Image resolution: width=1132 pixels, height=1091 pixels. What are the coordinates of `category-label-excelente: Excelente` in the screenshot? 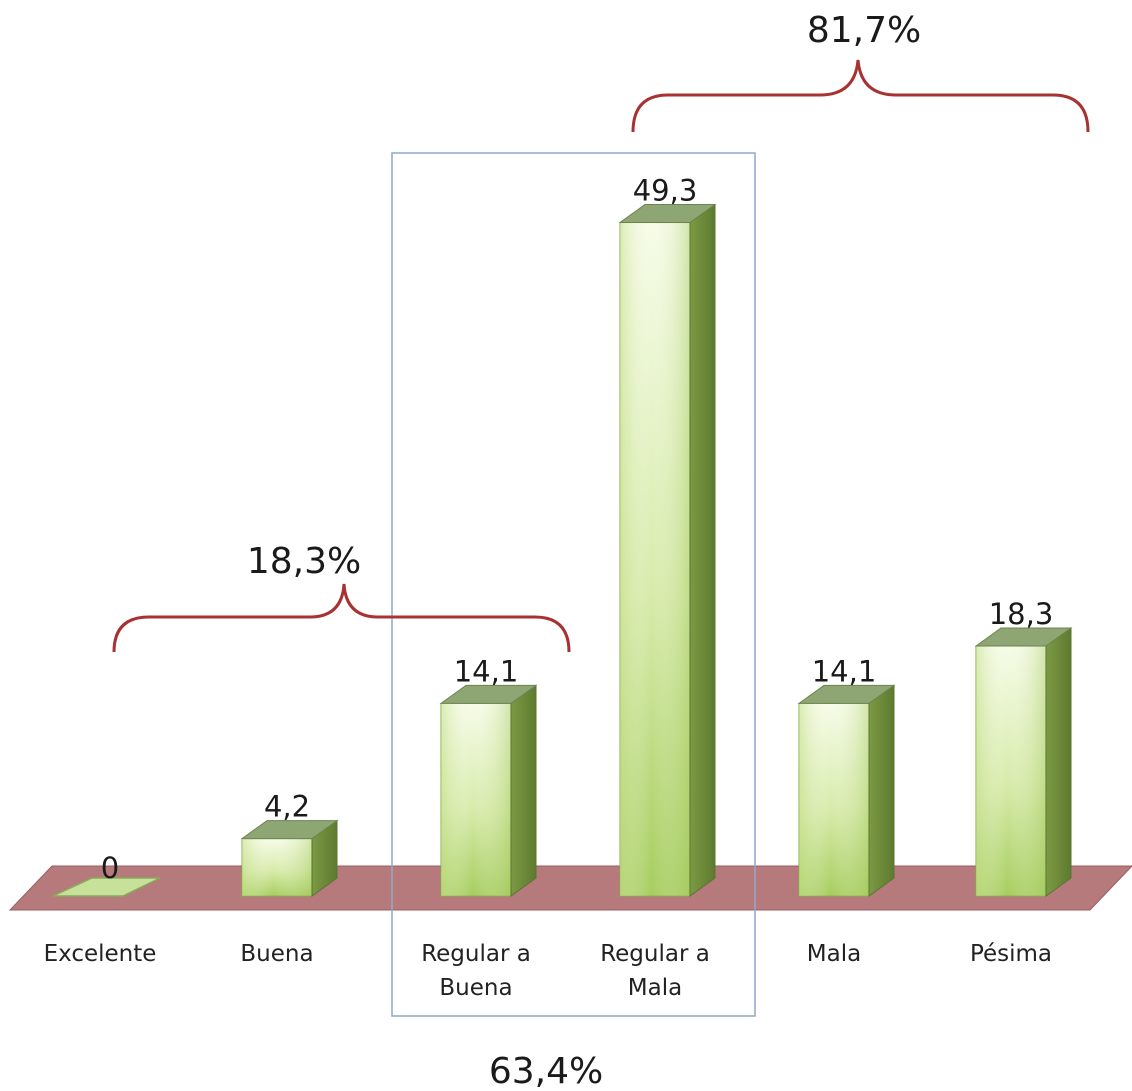 It's located at (100, 954).